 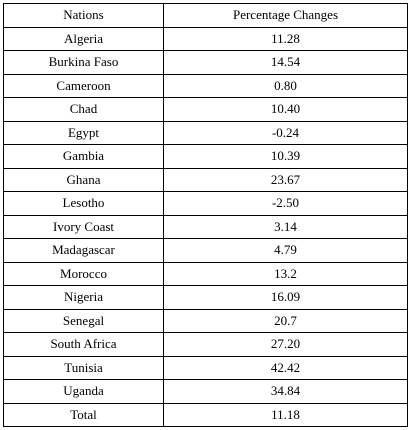 I want to click on value-cell: 14.54, so click(x=285, y=62).